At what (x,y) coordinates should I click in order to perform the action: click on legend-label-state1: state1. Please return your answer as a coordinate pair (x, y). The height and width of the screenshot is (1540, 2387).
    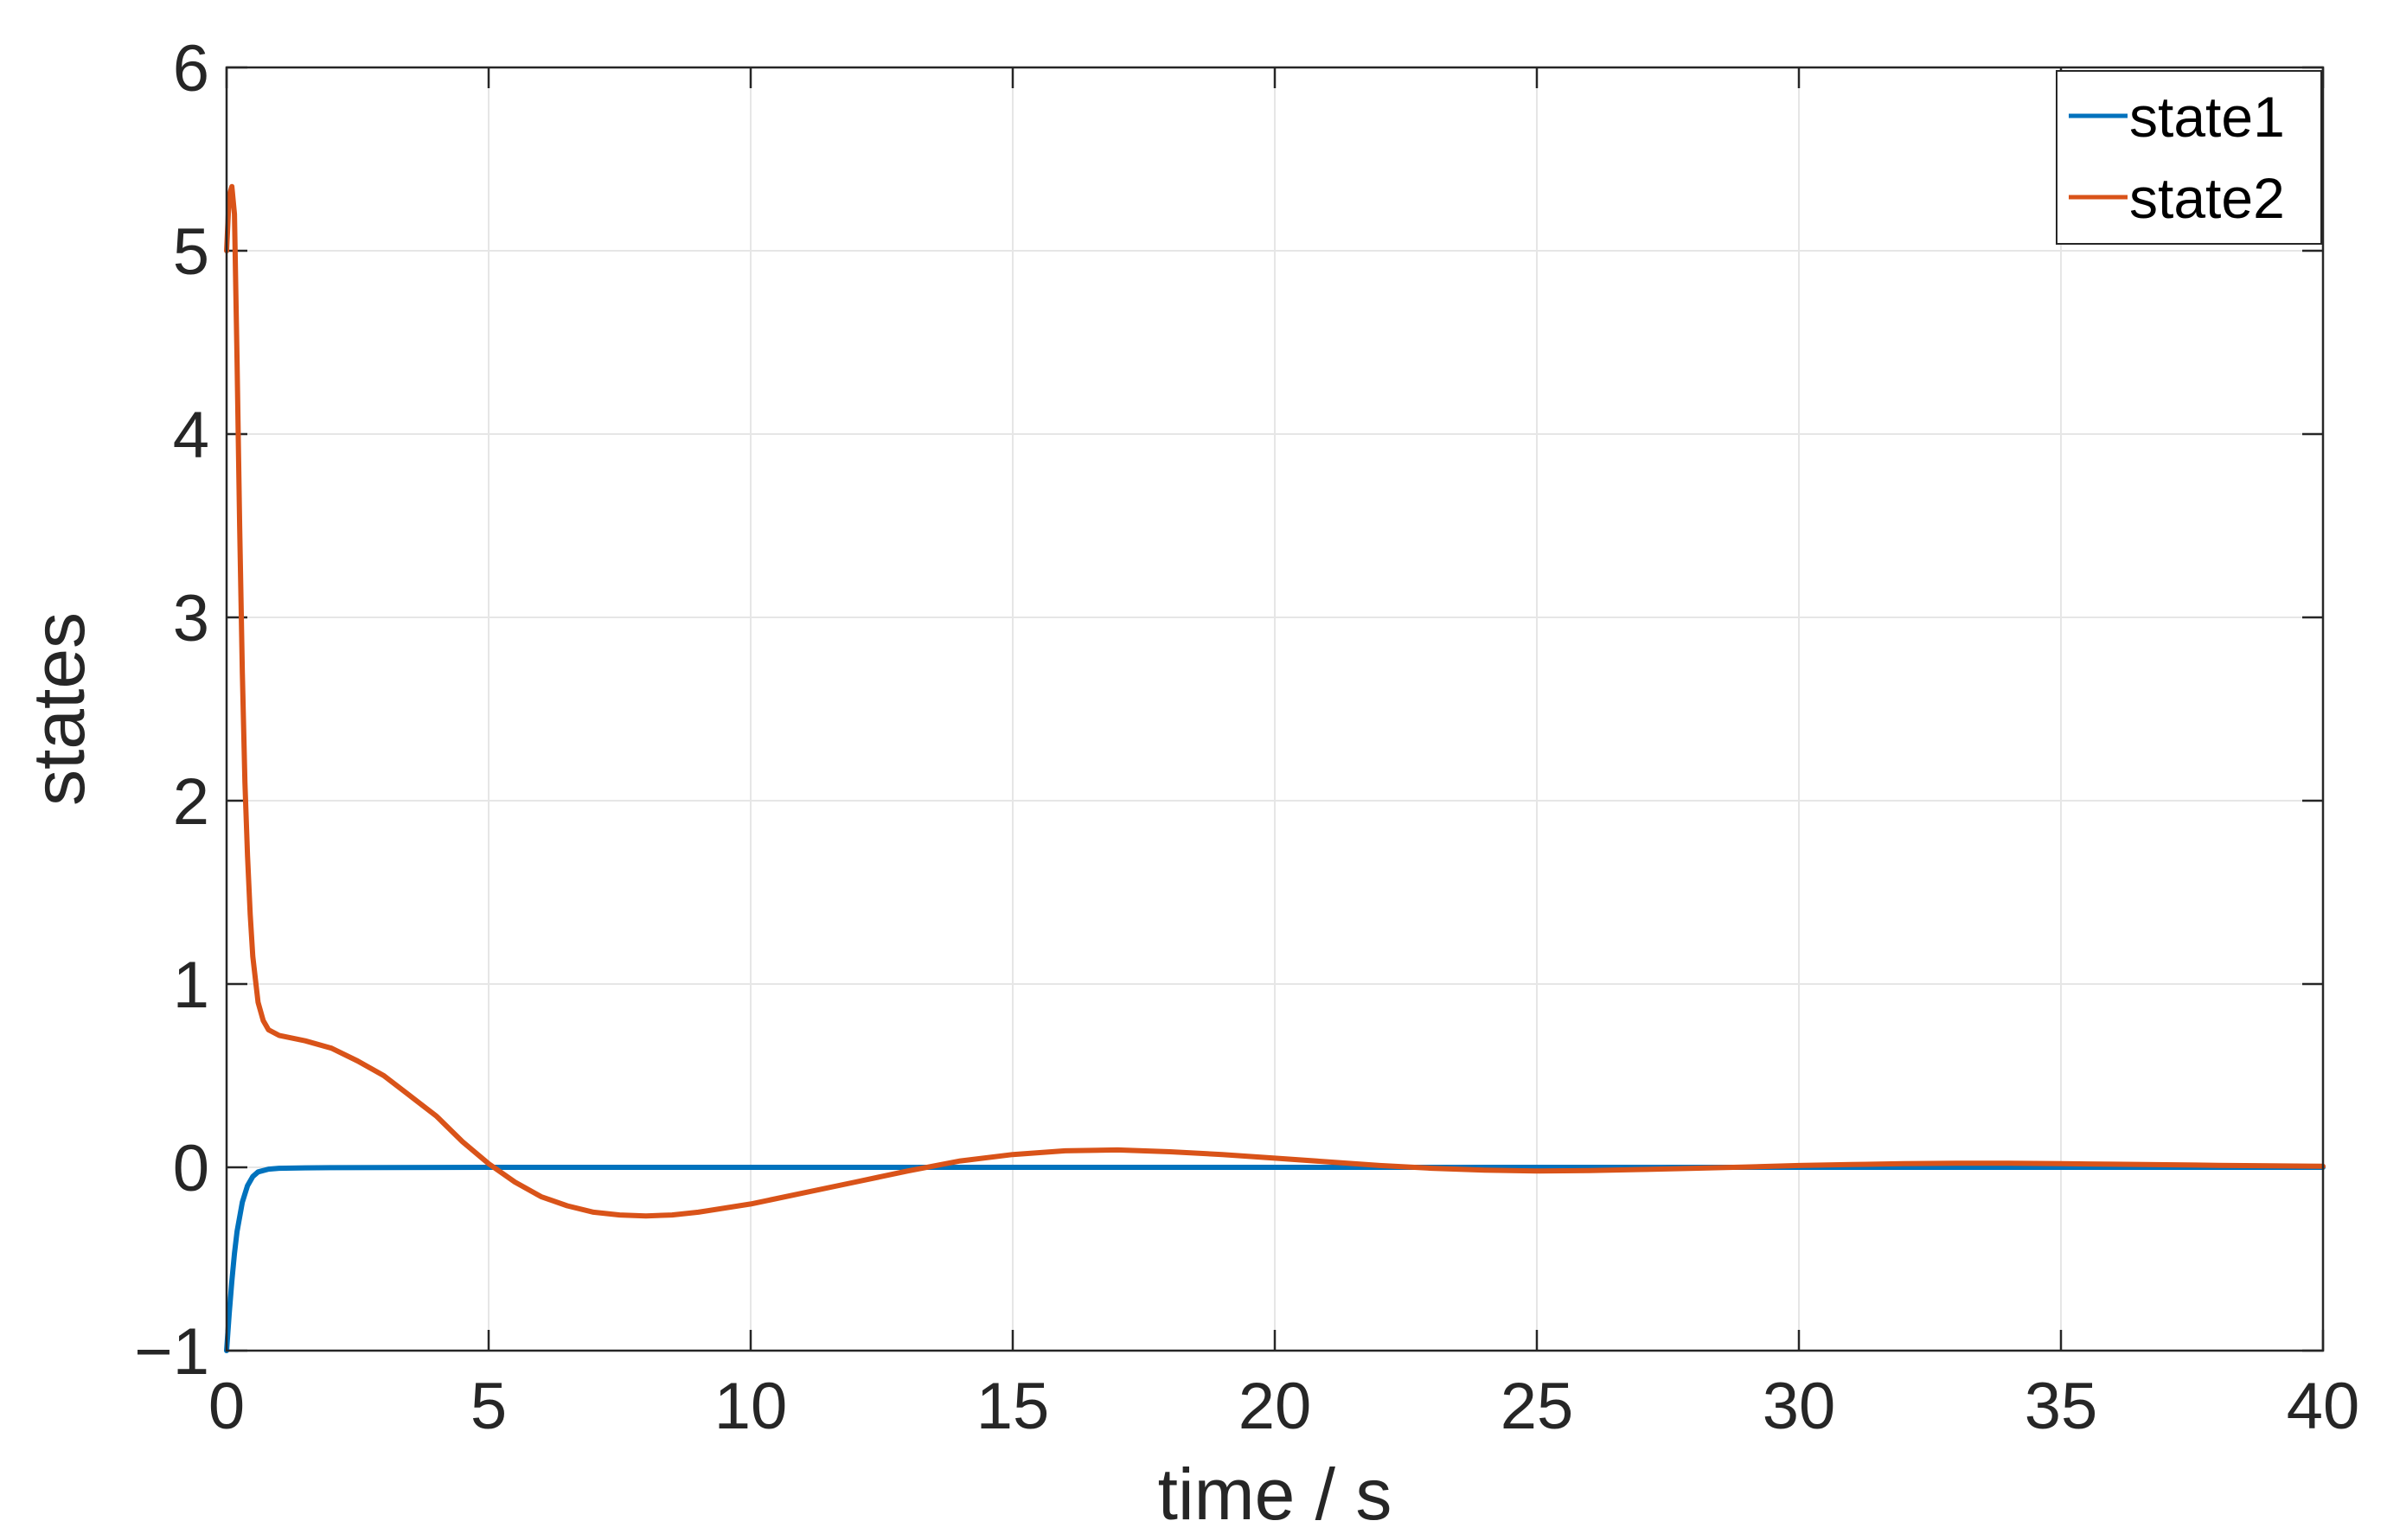
    Looking at the image, I should click on (2207, 117).